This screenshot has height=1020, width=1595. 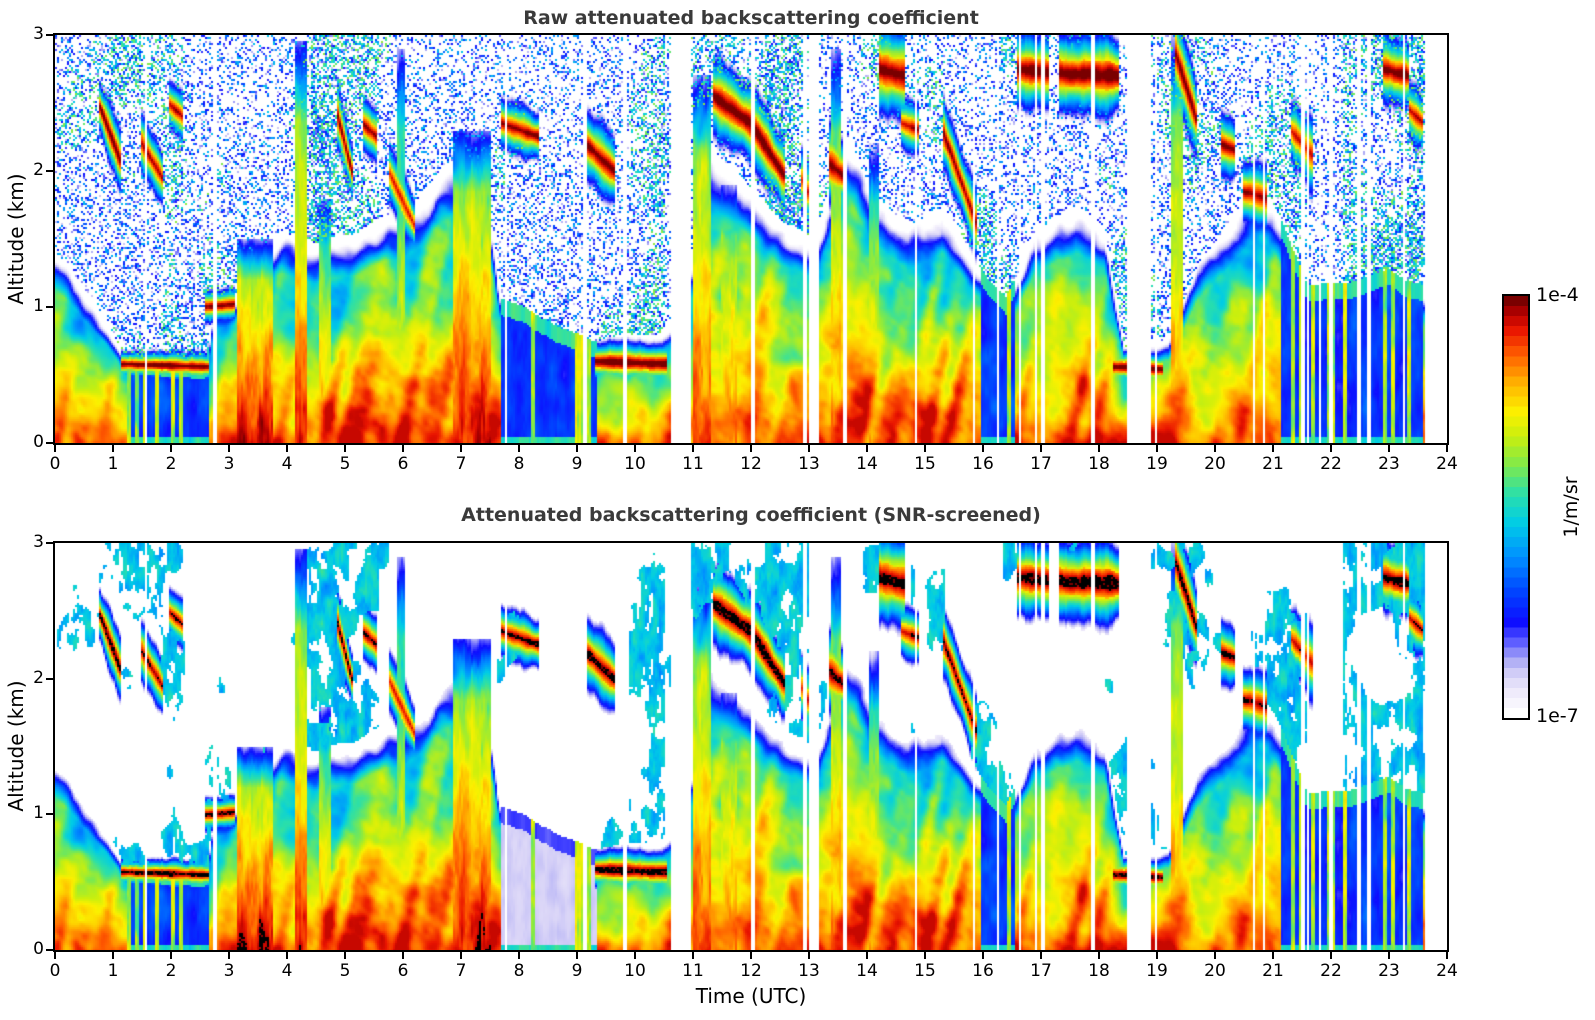 I want to click on x-tick-label: 9, so click(x=577, y=464).